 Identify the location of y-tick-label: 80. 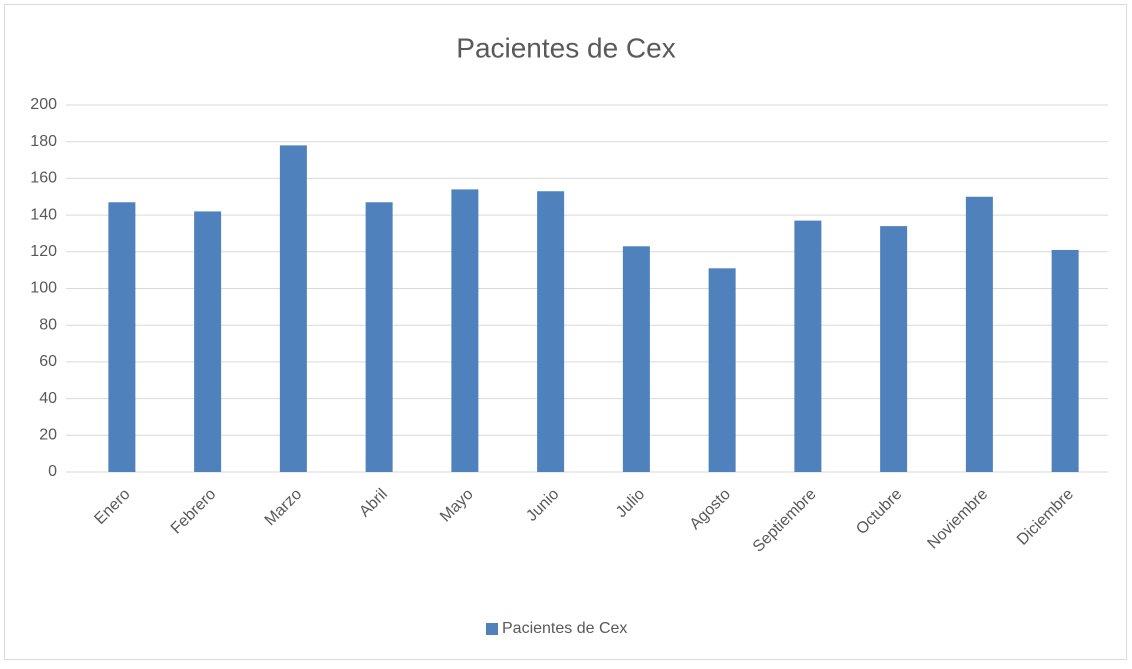
(48, 324).